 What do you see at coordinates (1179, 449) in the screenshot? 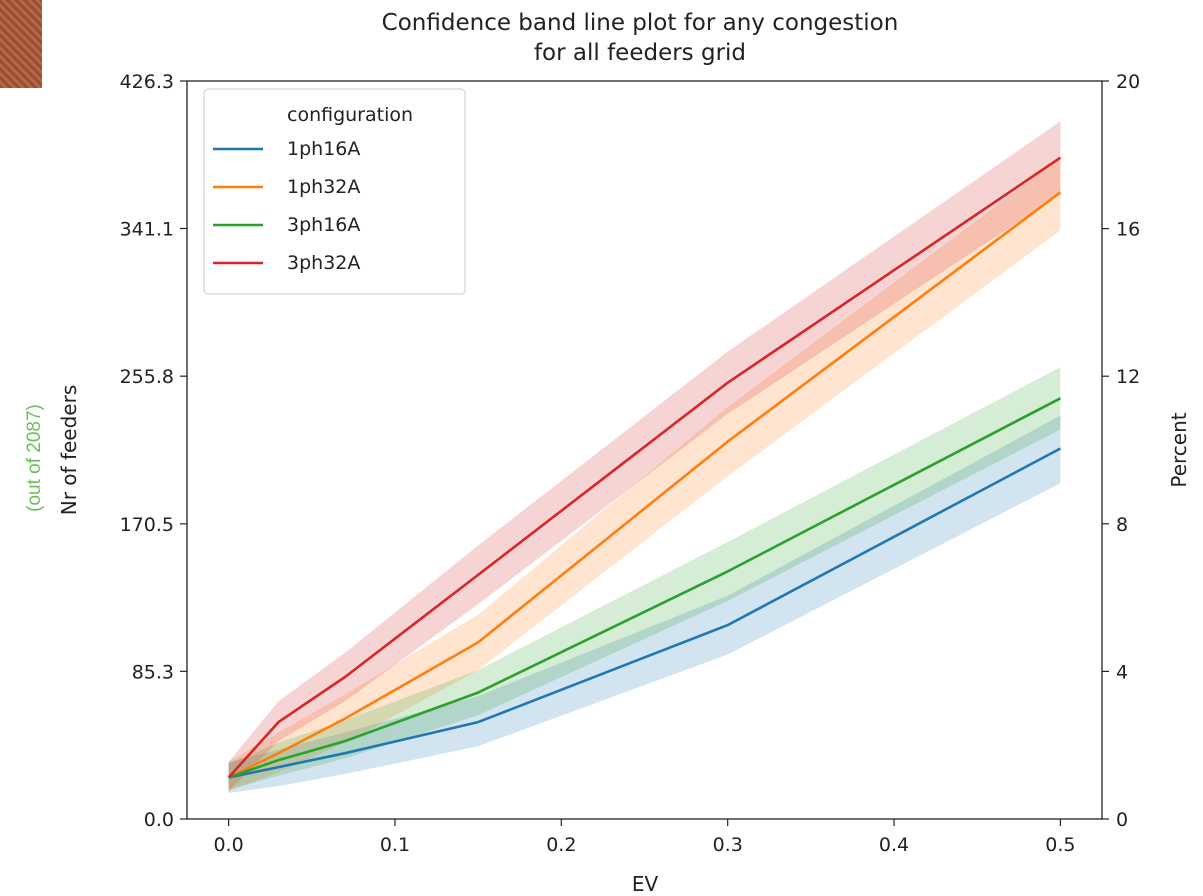
I see `y-axis-label-right: Percent` at bounding box center [1179, 449].